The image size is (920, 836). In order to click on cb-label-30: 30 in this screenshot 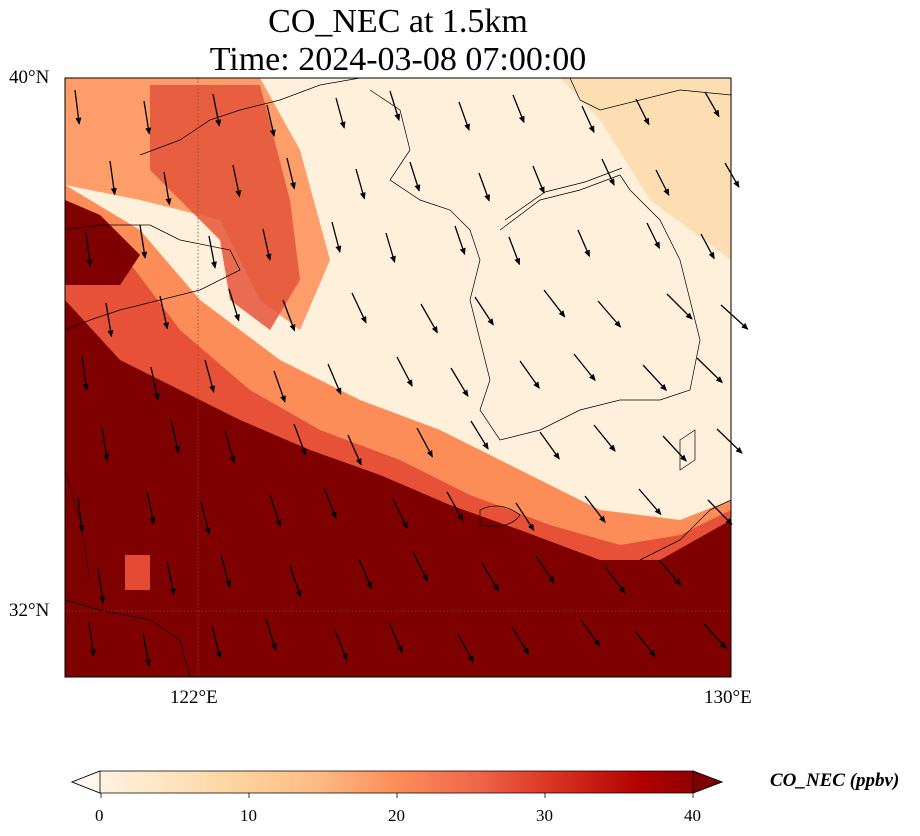, I will do `click(544, 815)`.